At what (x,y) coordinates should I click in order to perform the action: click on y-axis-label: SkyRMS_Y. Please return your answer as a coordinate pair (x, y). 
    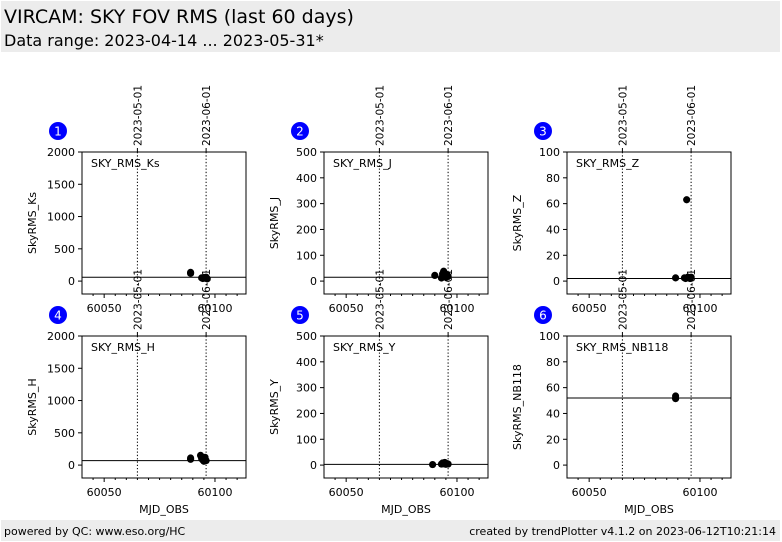
    Looking at the image, I should click on (274, 407).